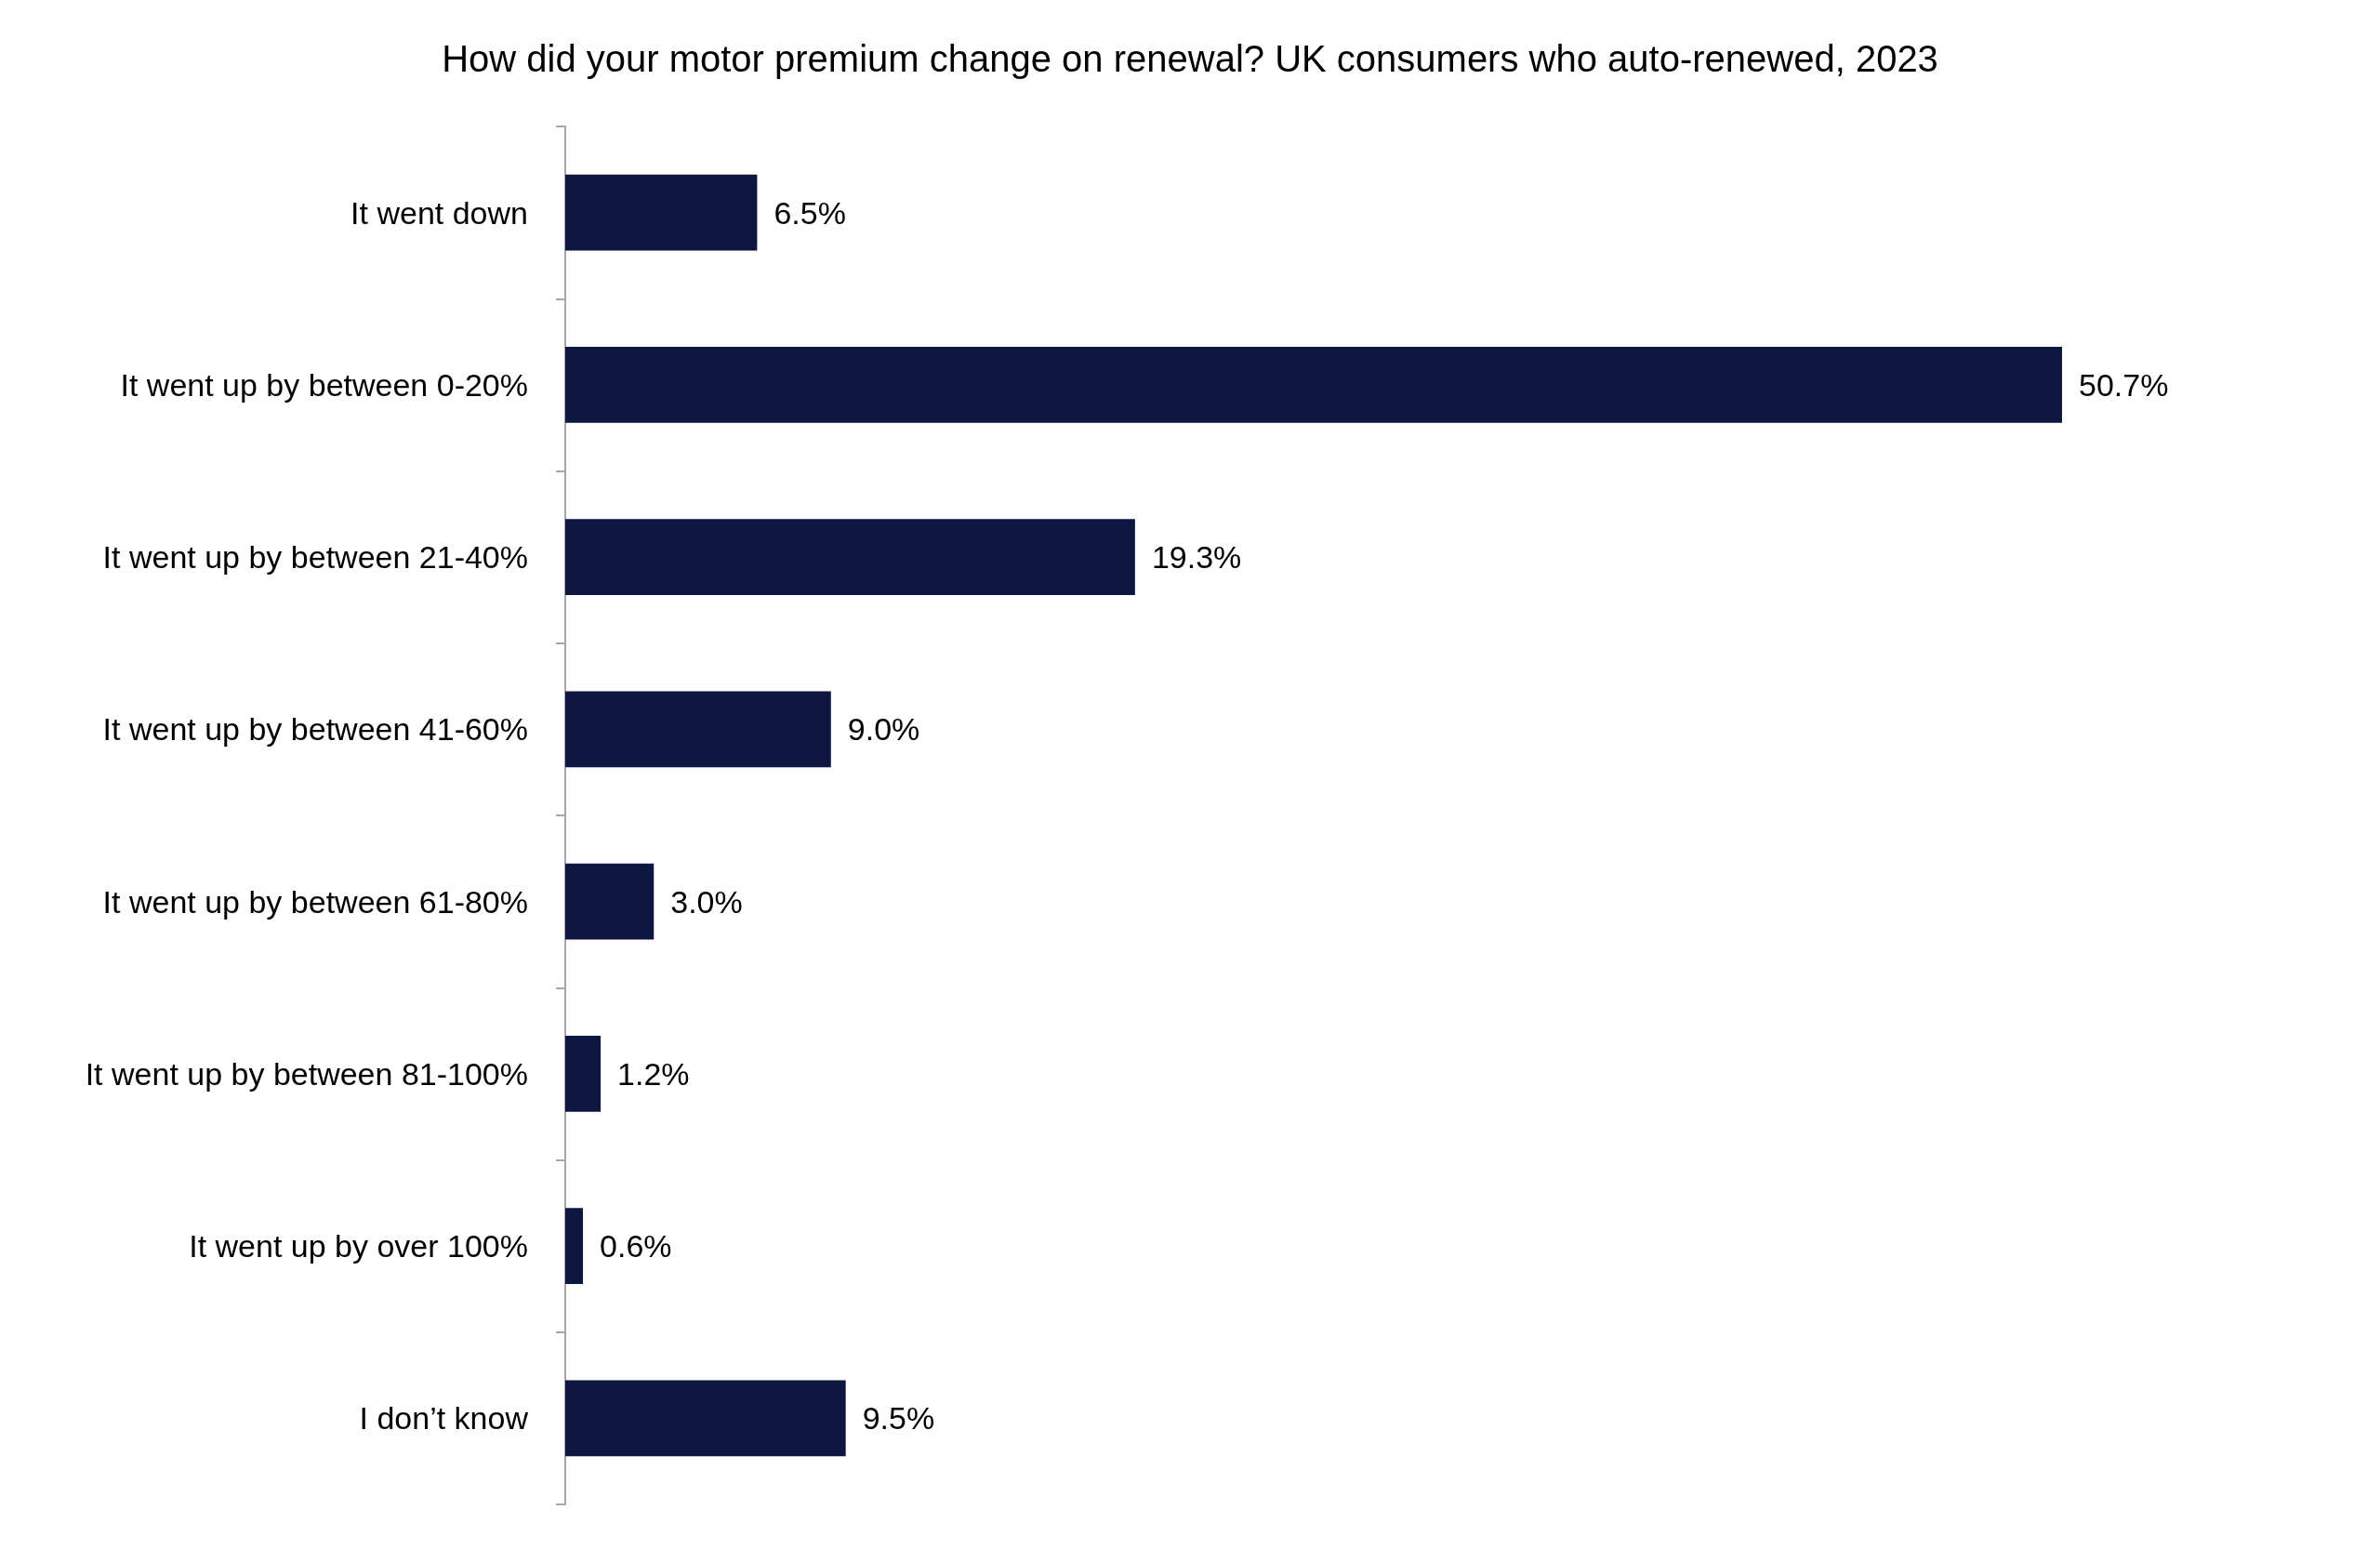 This screenshot has height=1549, width=2380. I want to click on y-tick-label: It went up by between 21-40%, so click(315, 557).